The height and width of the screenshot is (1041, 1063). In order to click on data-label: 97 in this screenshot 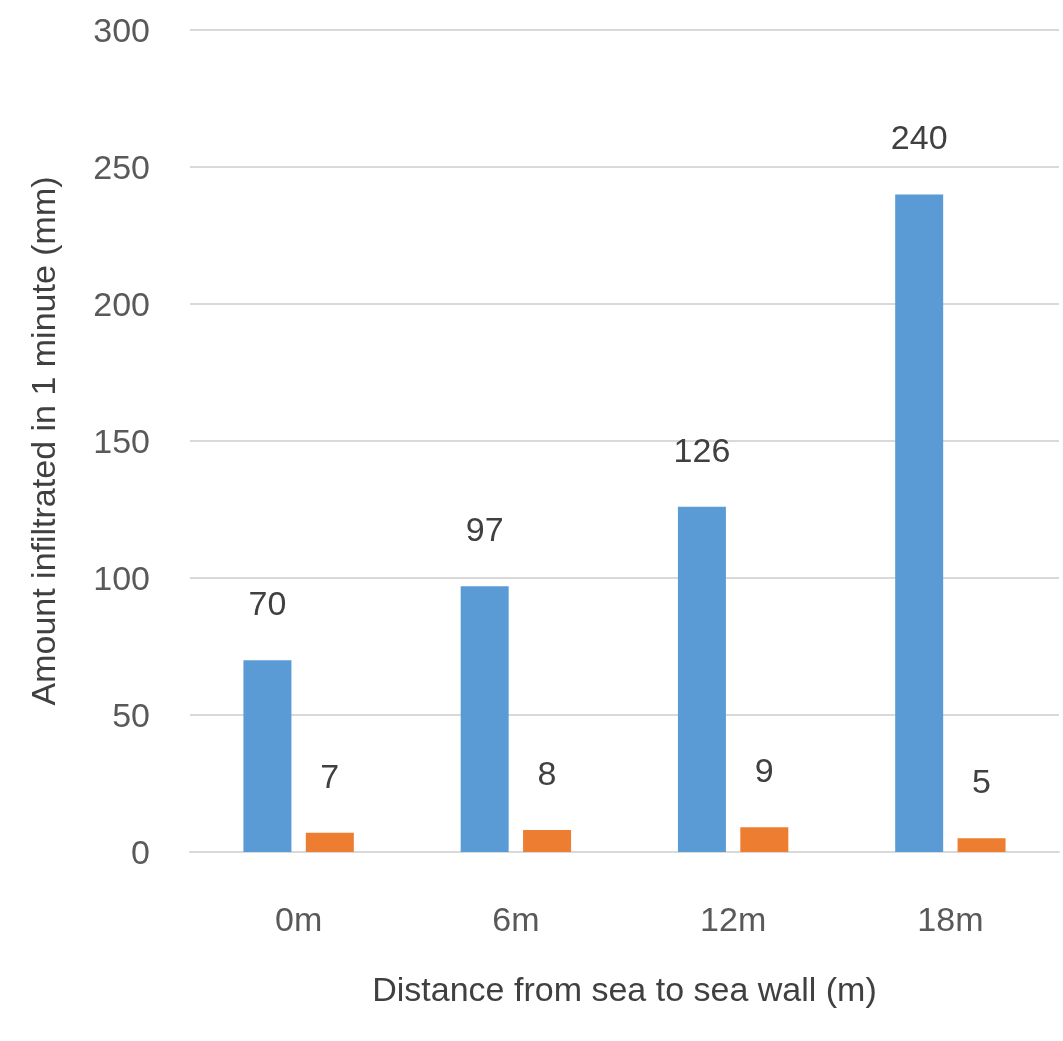, I will do `click(484, 529)`.